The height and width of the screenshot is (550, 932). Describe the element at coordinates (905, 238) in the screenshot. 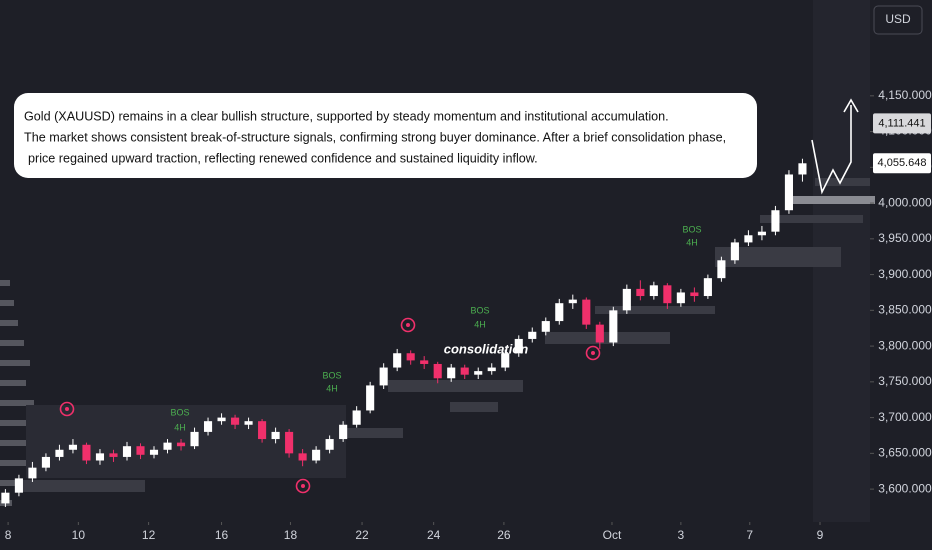

I see `y-tick-label: 3,950.000` at that location.